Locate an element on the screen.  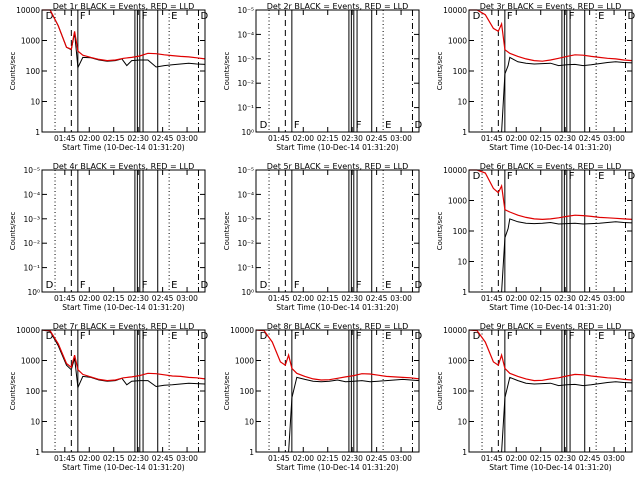
y-tick-label: 10⁻² is located at coordinates (245, 83).